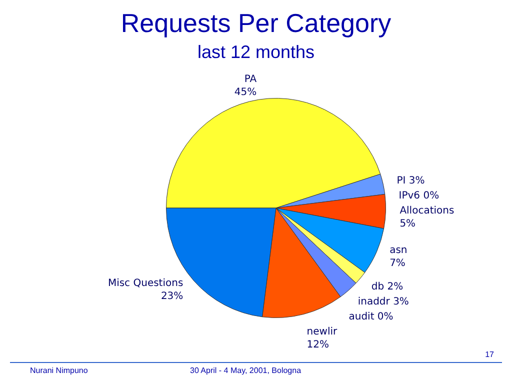 Image resolution: width=512 pixels, height=384 pixels. Describe the element at coordinates (250, 79) in the screenshot. I see `slice-label: PA` at that location.